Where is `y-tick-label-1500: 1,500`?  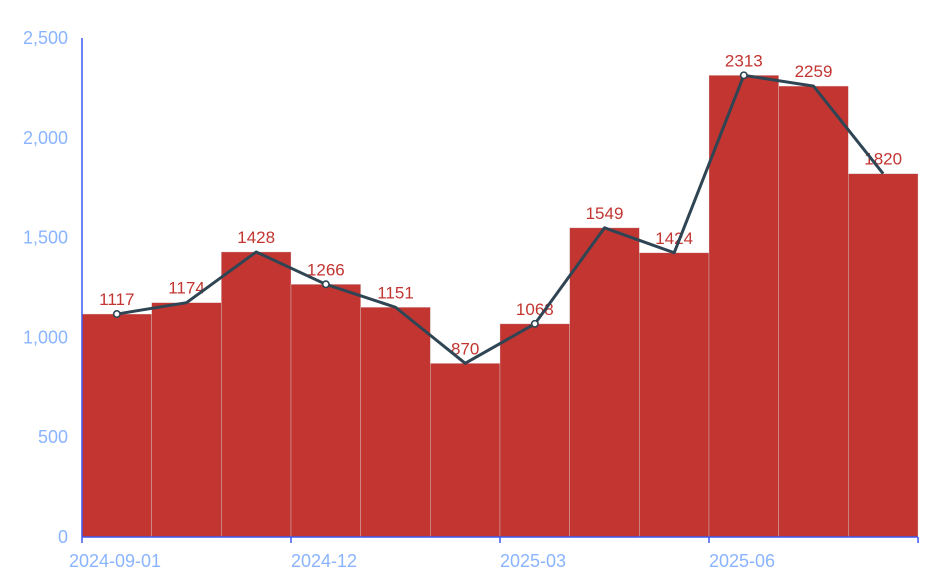
y-tick-label-1500: 1,500 is located at coordinates (45, 238).